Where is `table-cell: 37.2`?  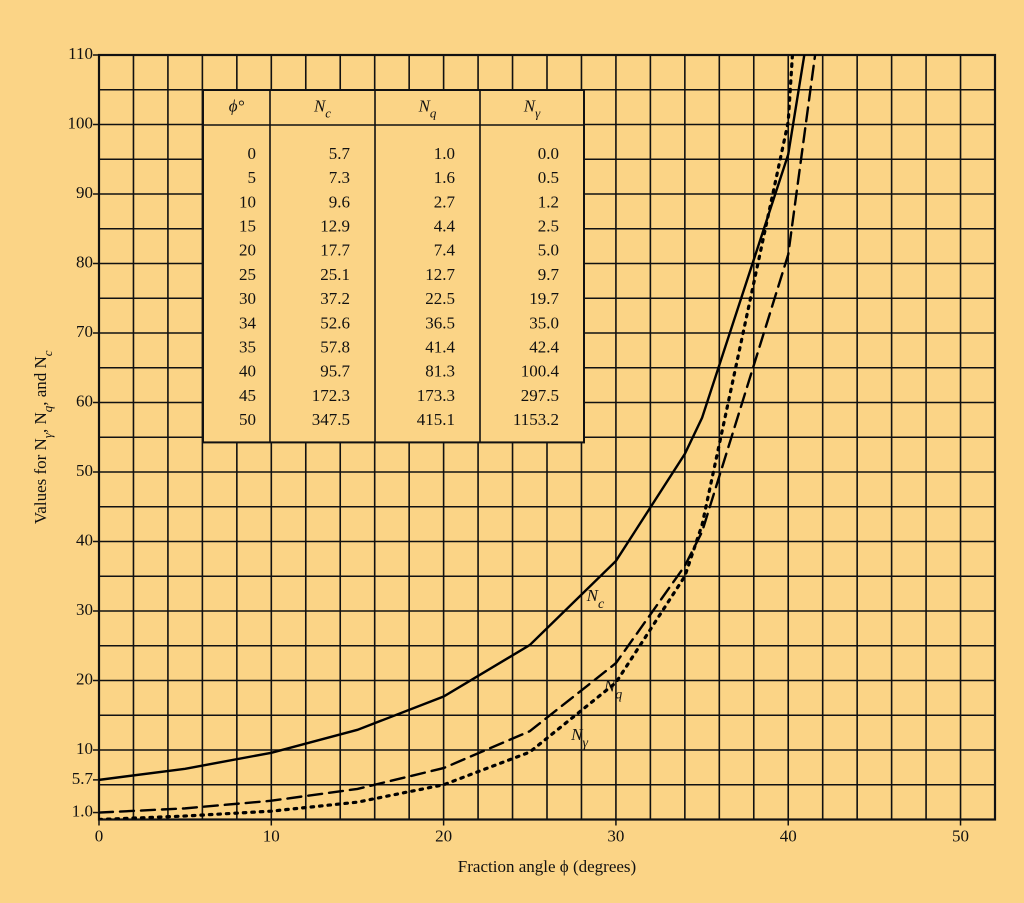
table-cell: 37.2 is located at coordinates (335, 298).